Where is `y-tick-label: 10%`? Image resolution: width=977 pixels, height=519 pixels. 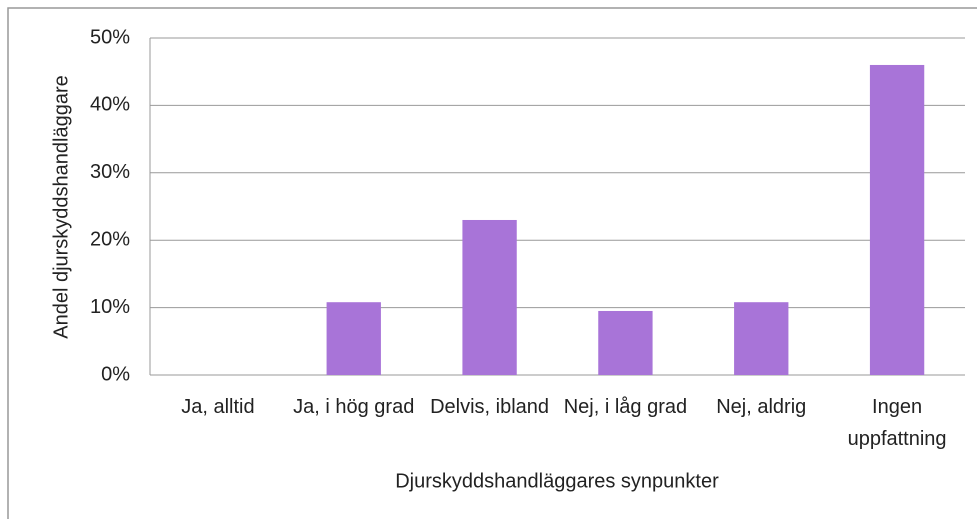 y-tick-label: 10% is located at coordinates (110, 307).